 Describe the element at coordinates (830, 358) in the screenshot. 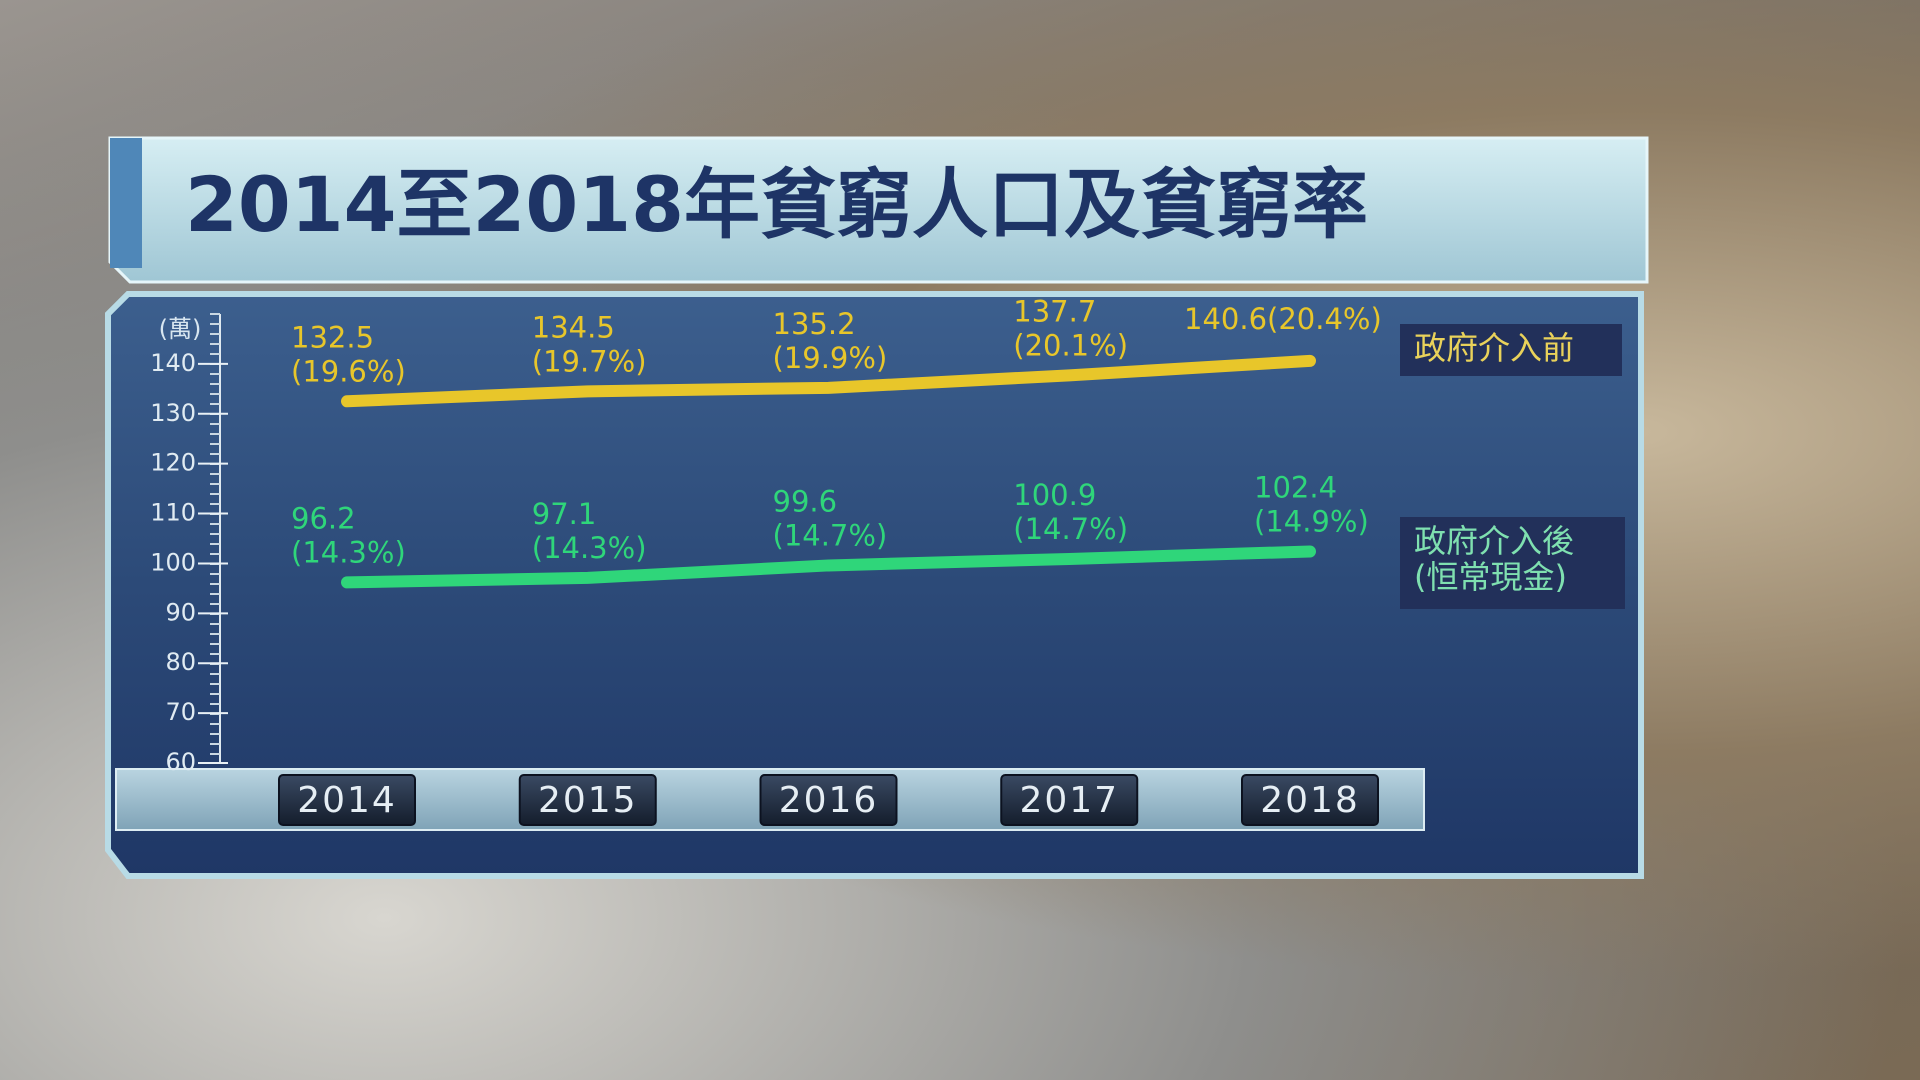

I see `rate-label: (19.9%)` at that location.